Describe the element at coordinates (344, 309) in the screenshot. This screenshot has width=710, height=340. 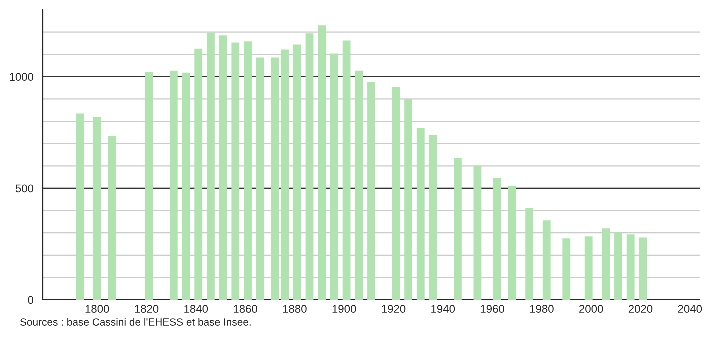
I see `x-tick-label: 1900` at that location.